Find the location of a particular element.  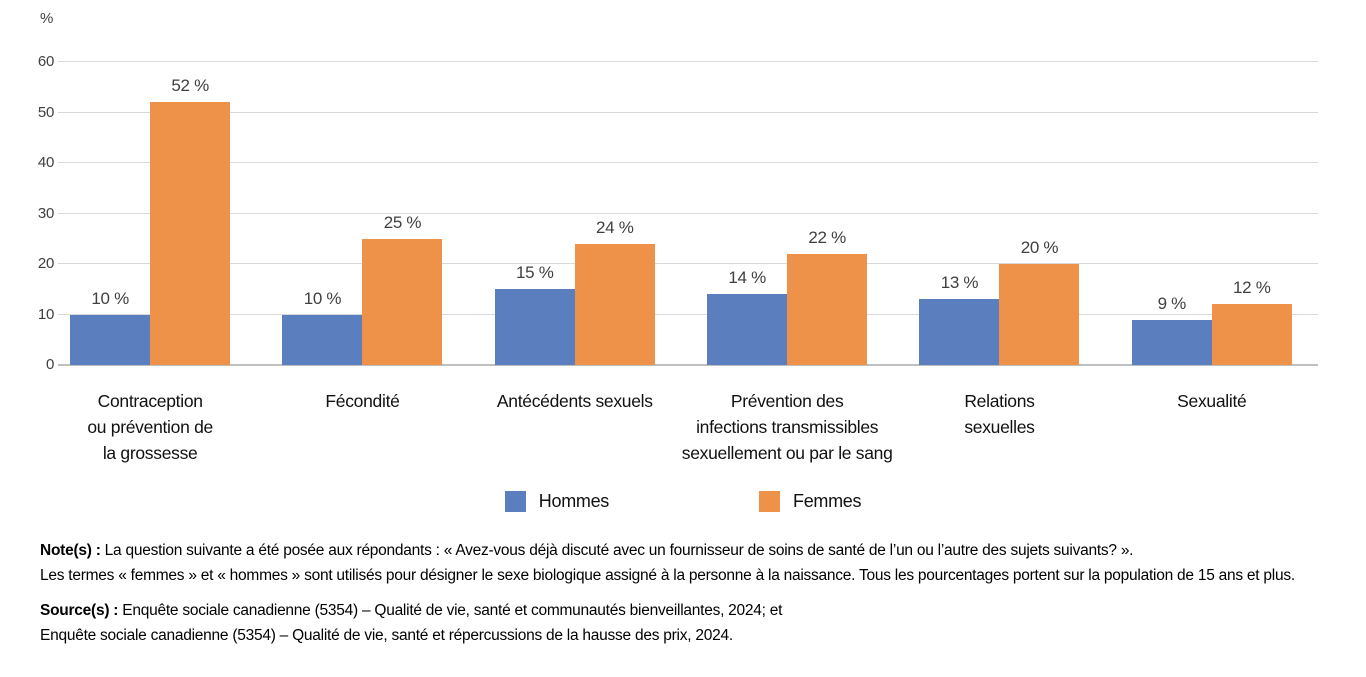

value-label: 9 % is located at coordinates (1172, 303).